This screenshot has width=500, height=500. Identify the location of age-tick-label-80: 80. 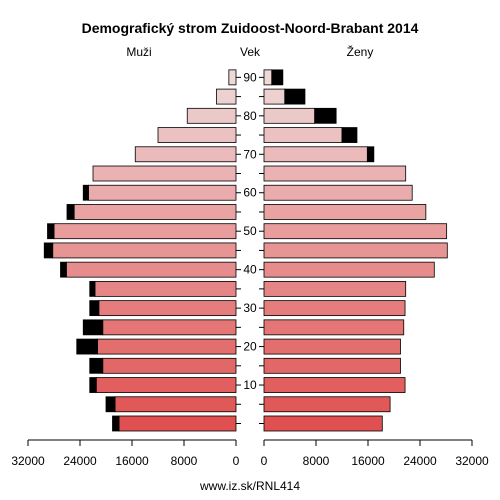
(250, 116).